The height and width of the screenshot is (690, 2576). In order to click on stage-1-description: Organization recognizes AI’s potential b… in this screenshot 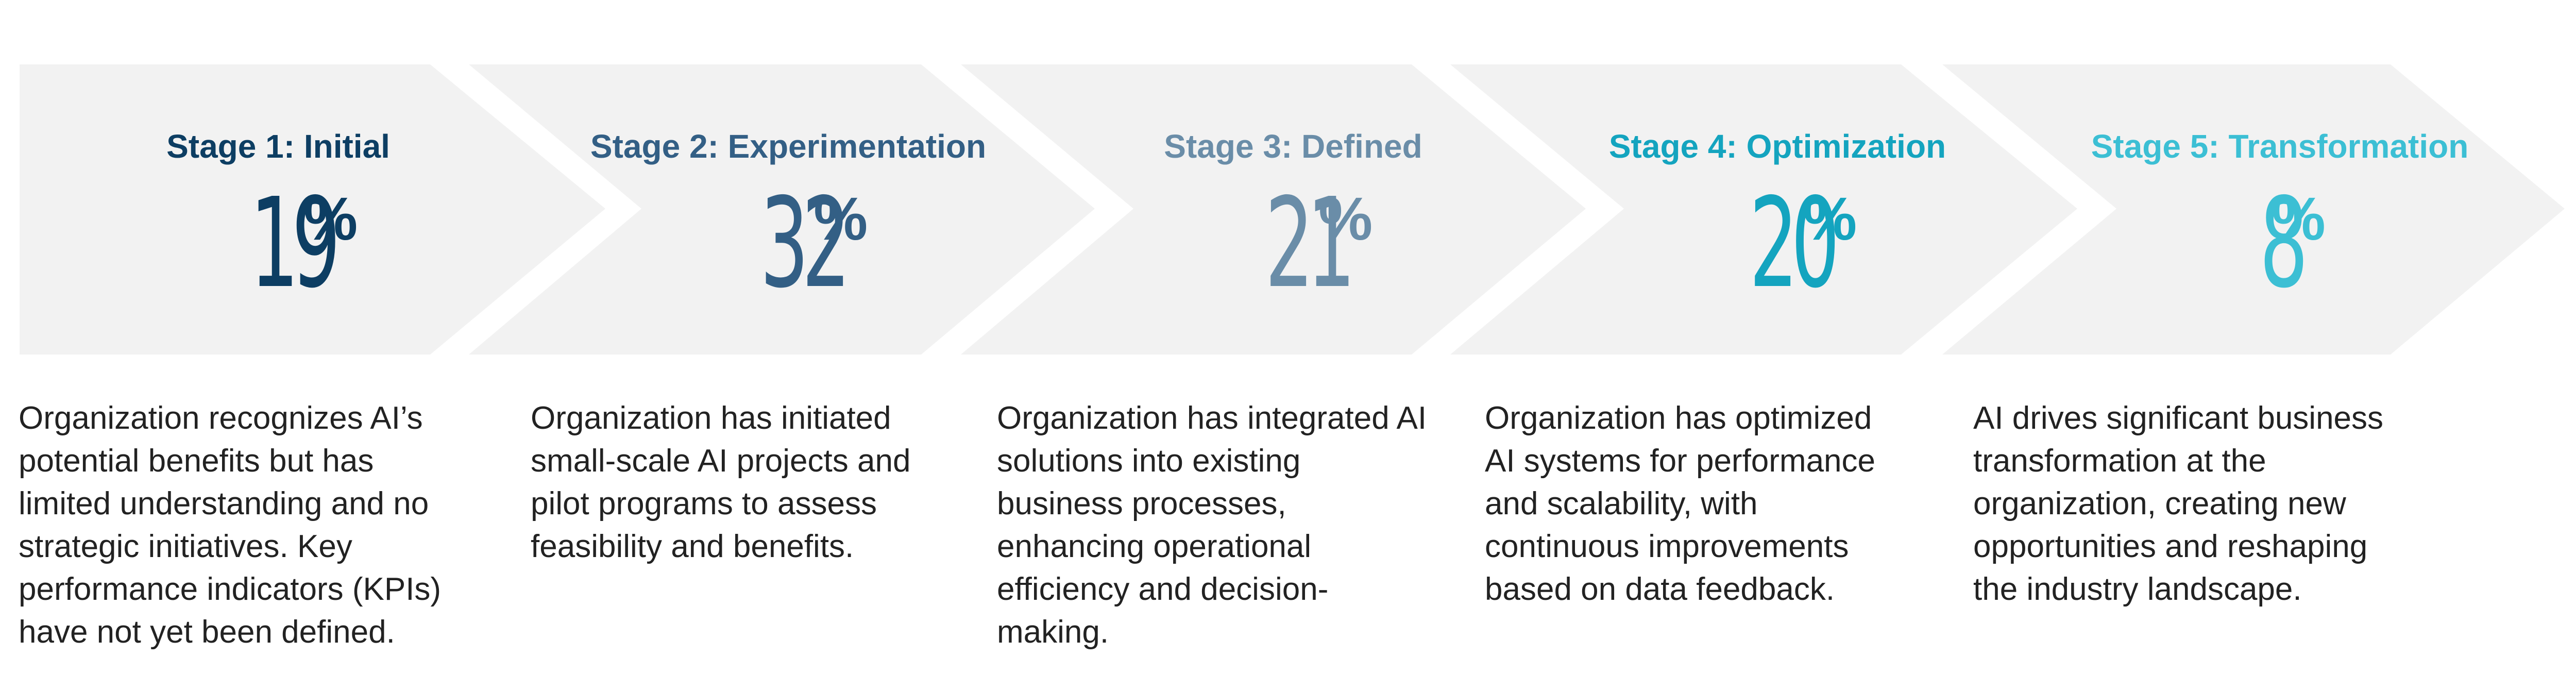, I will do `click(231, 525)`.